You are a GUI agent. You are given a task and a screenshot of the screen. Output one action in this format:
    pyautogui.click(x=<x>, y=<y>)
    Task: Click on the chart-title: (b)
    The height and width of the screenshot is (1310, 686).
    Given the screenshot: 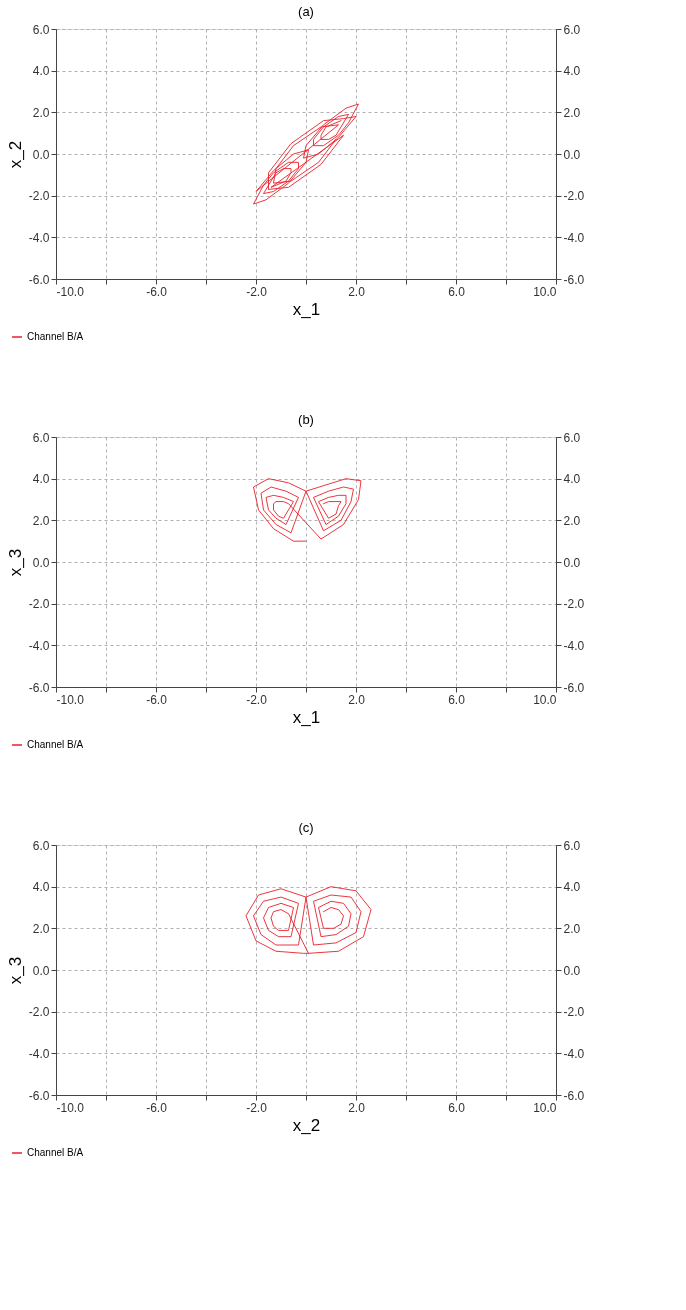 What is the action you would take?
    pyautogui.click(x=306, y=419)
    